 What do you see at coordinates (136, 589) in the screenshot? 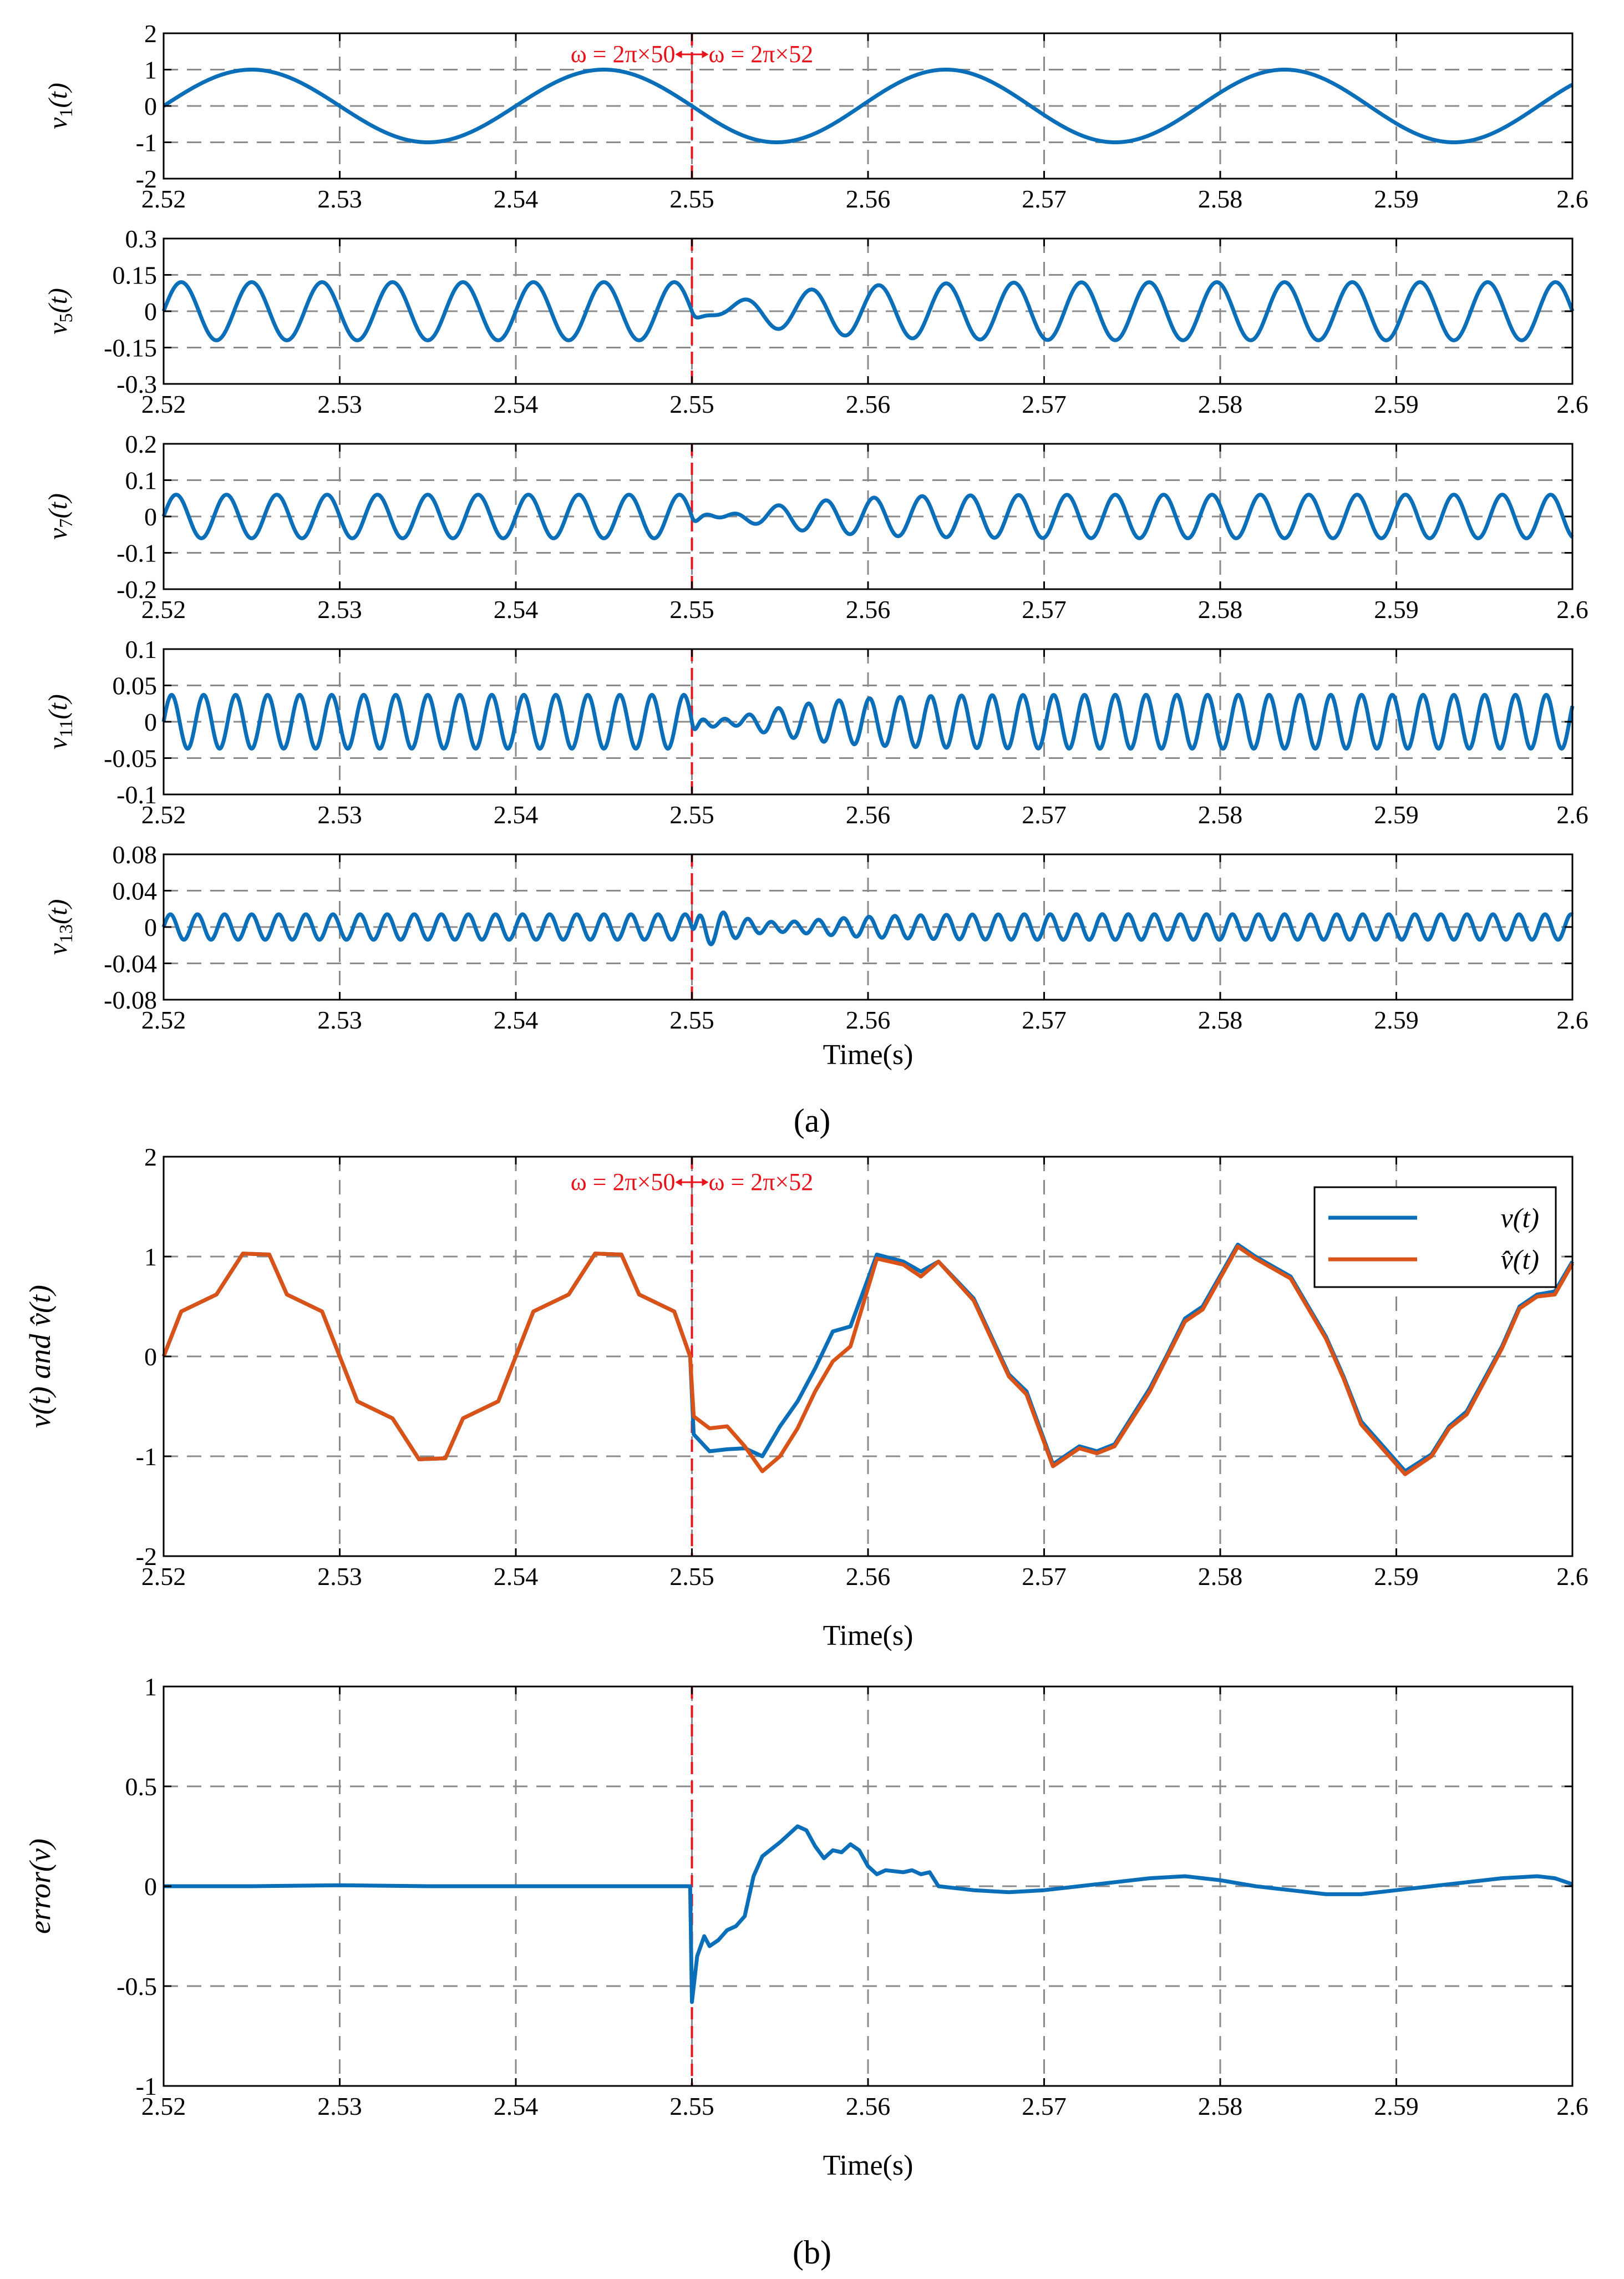
I see `y-tick-label: -0.2` at bounding box center [136, 589].